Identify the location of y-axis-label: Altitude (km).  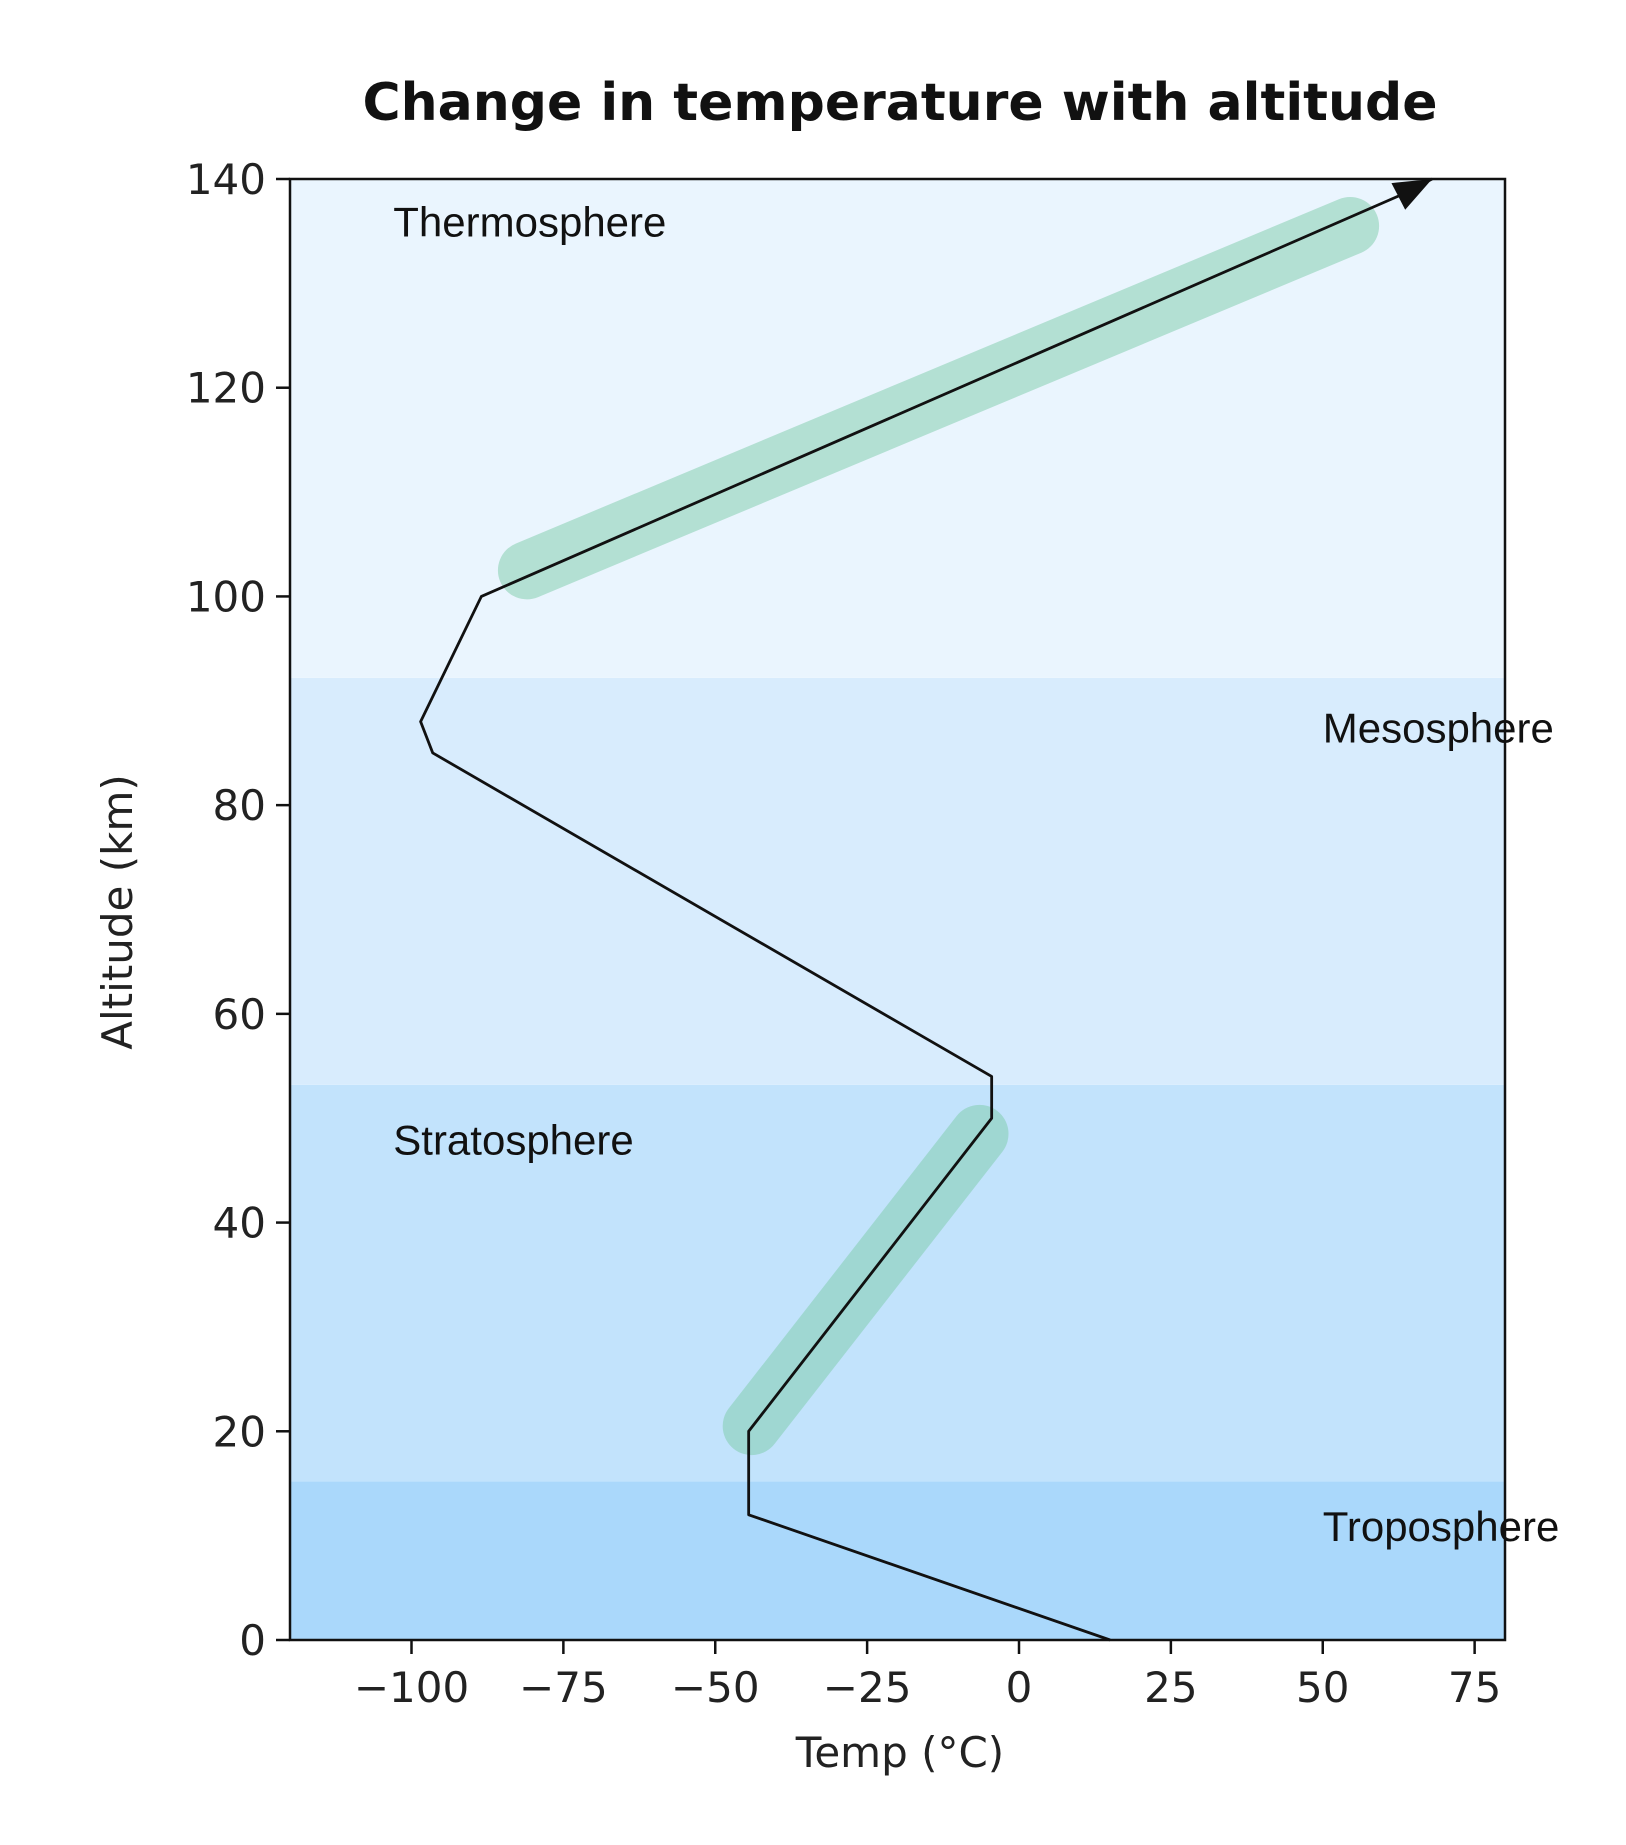
(117, 911).